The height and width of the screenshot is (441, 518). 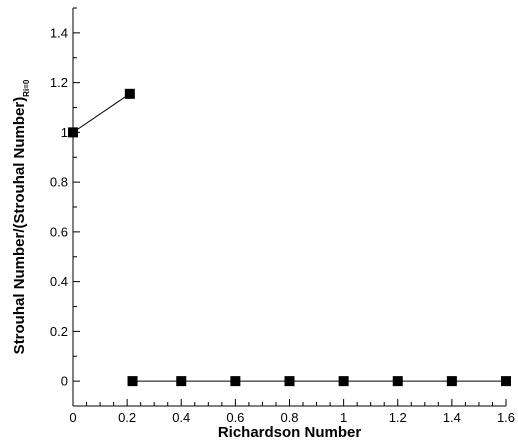 I want to click on y-tick-label: 0.4, so click(x=59, y=281).